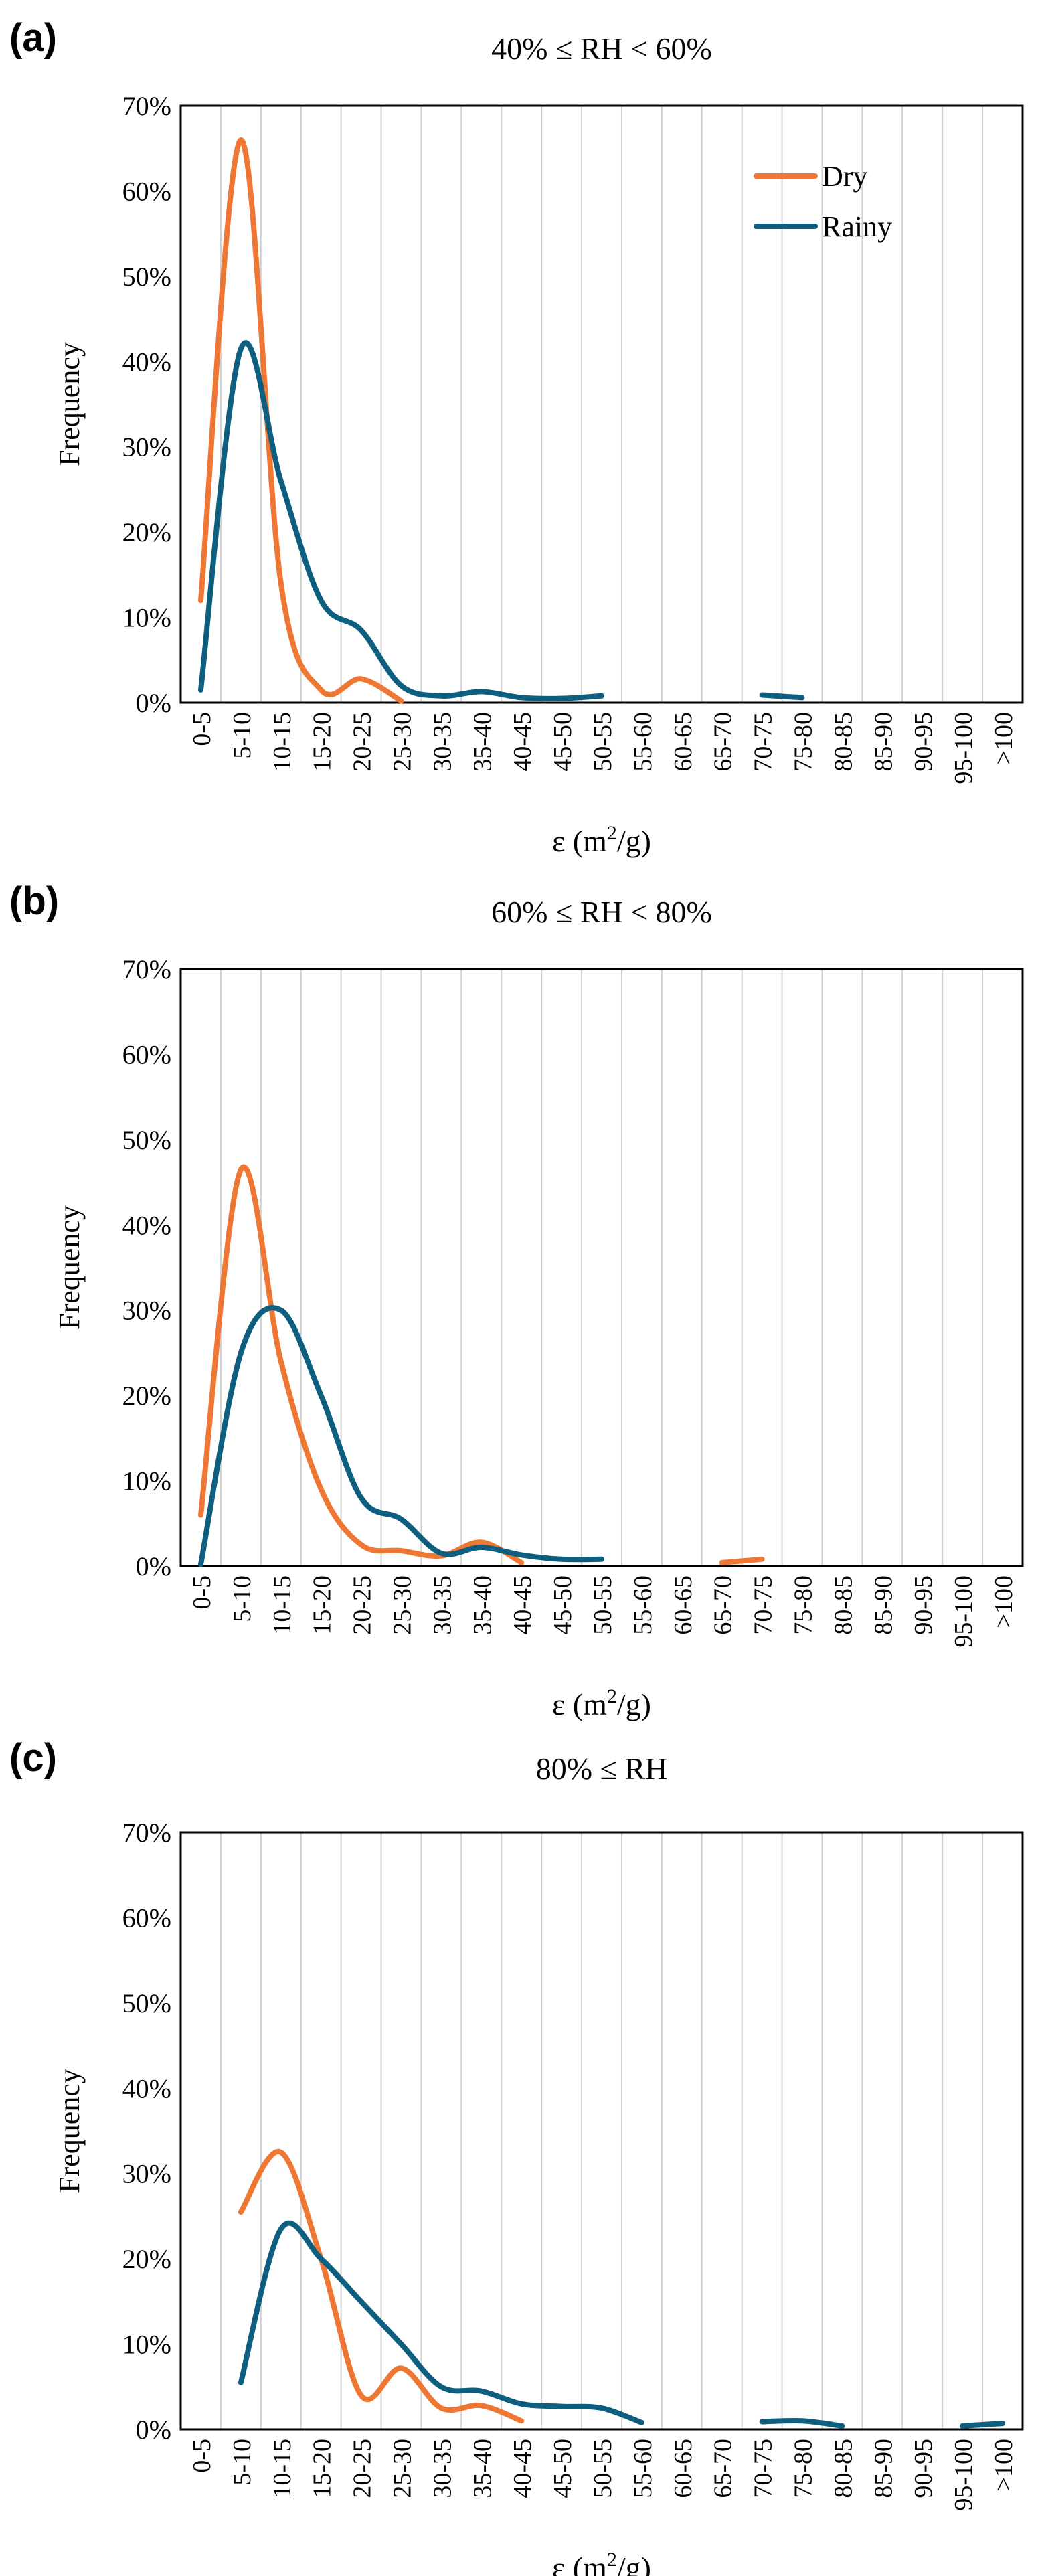  Describe the element at coordinates (601, 1768) in the screenshot. I see `chart-title: 80% ≤ RH` at that location.